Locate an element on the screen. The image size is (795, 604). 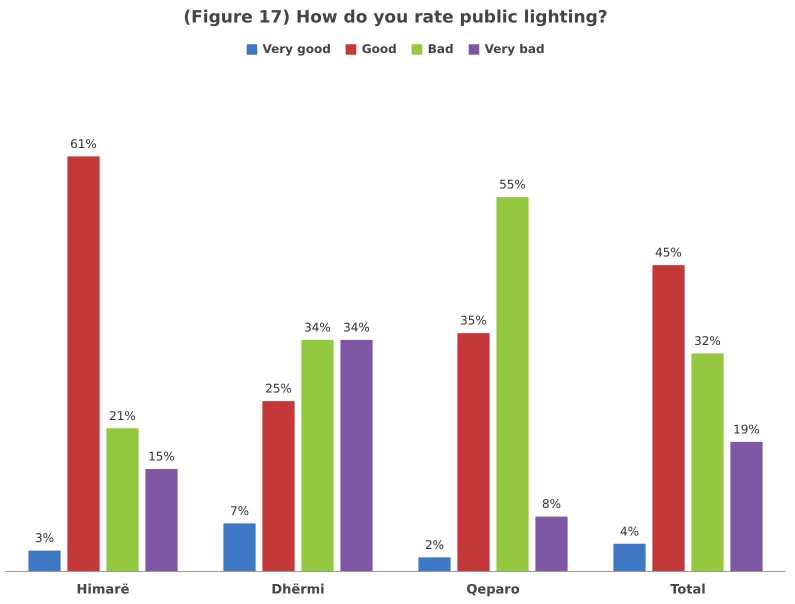
data-label: 4% is located at coordinates (630, 531).